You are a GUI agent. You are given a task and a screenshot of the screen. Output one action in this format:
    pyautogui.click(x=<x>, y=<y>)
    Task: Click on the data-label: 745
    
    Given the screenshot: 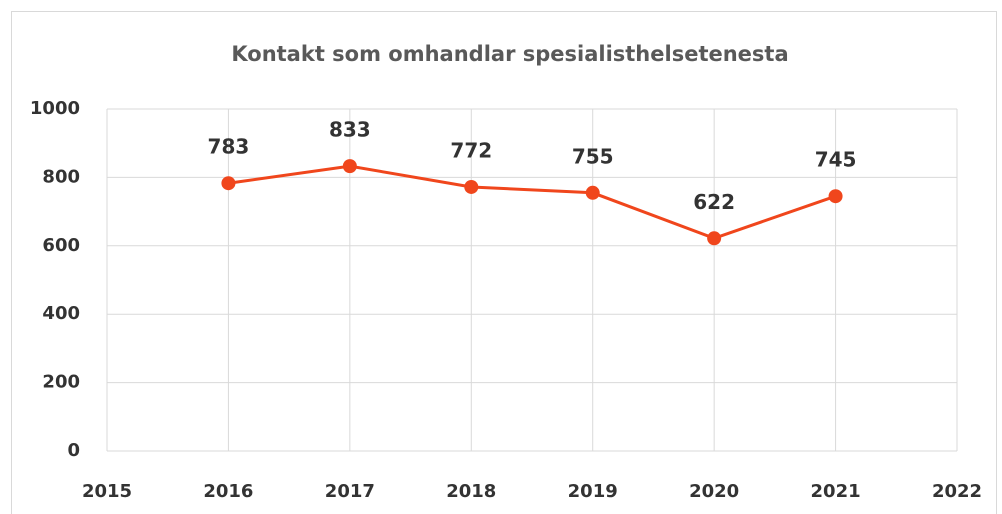 What is the action you would take?
    pyautogui.click(x=836, y=160)
    